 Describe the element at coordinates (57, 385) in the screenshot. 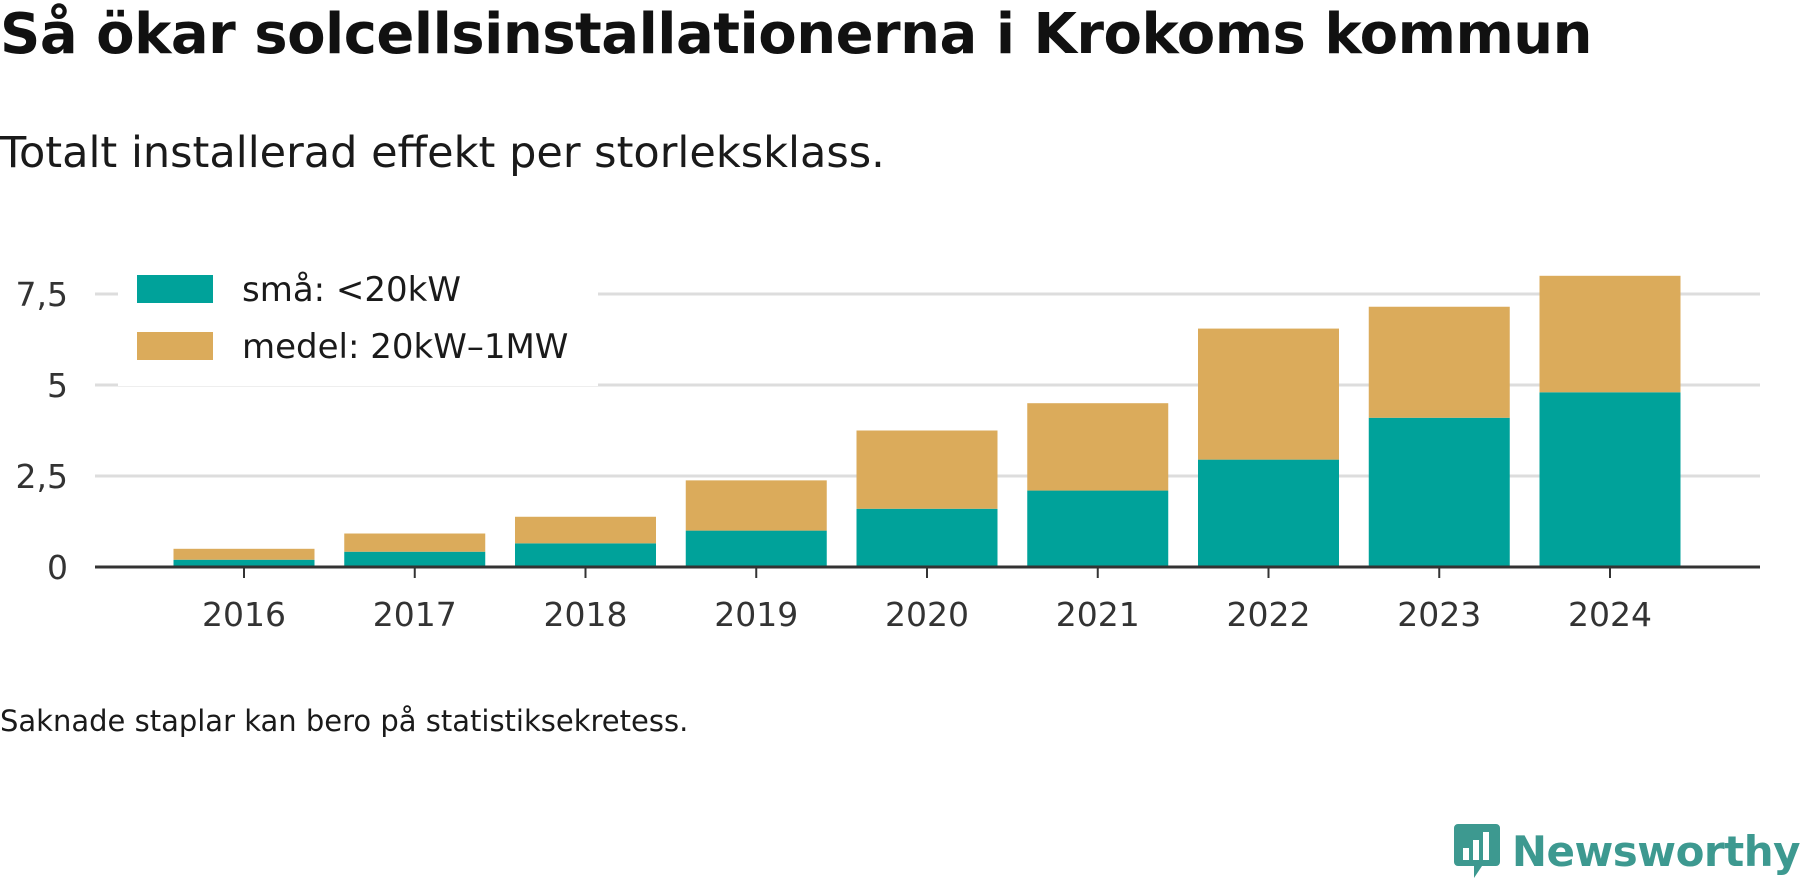

I see `y-tick-label: 5` at that location.